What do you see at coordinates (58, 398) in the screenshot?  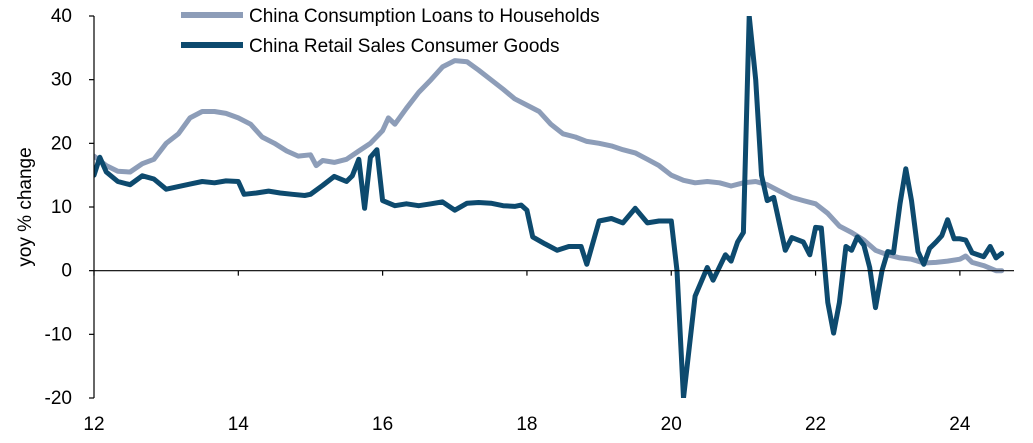 I see `y-tick-label: -20` at bounding box center [58, 398].